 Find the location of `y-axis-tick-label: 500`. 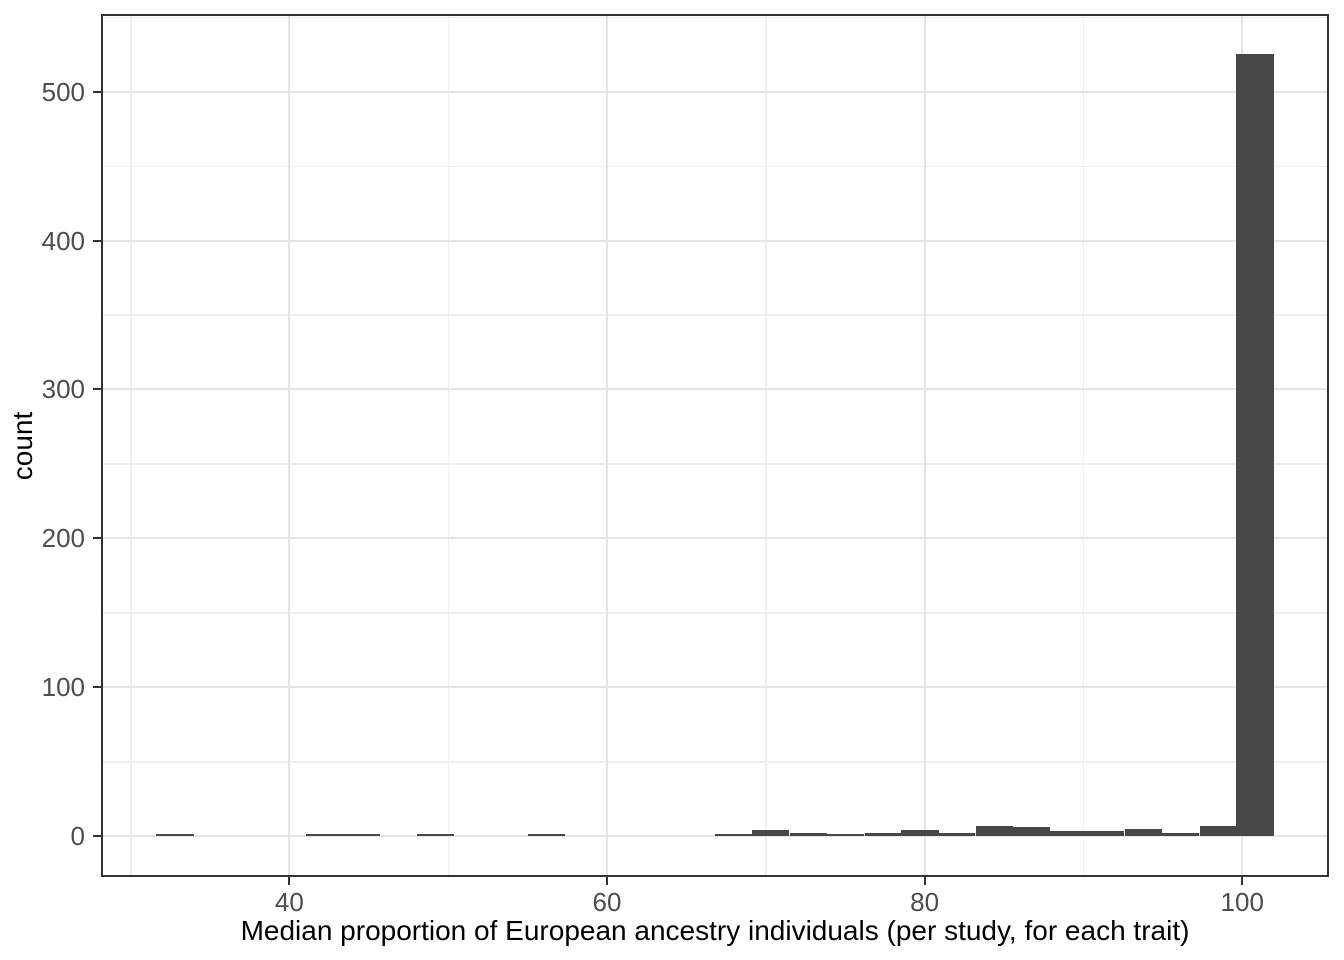

y-axis-tick-label: 500 is located at coordinates (63, 91).